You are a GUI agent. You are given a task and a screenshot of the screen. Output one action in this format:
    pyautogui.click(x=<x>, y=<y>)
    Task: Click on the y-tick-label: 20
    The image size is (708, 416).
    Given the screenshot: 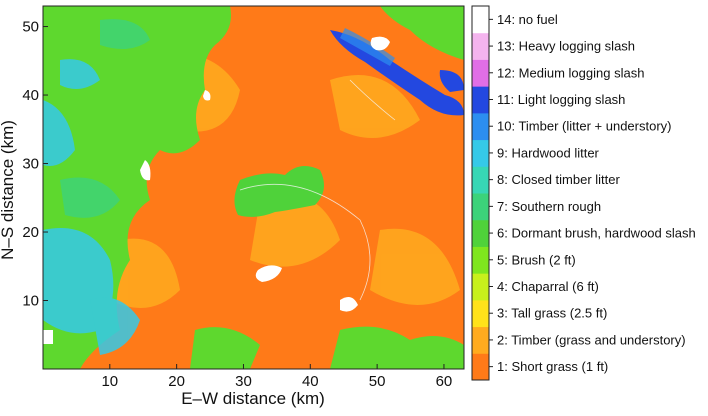 What is the action you would take?
    pyautogui.click(x=30, y=232)
    